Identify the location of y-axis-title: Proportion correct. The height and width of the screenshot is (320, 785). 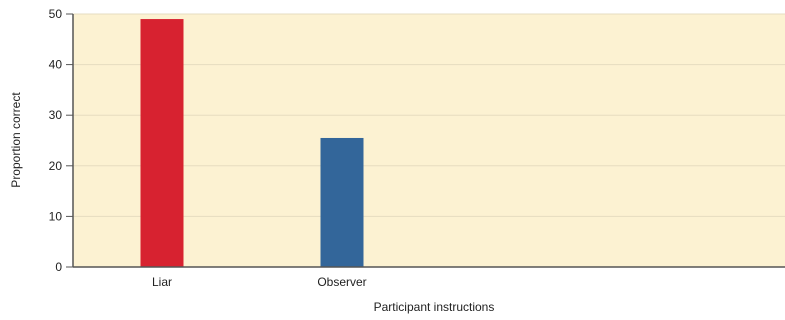
(16, 140).